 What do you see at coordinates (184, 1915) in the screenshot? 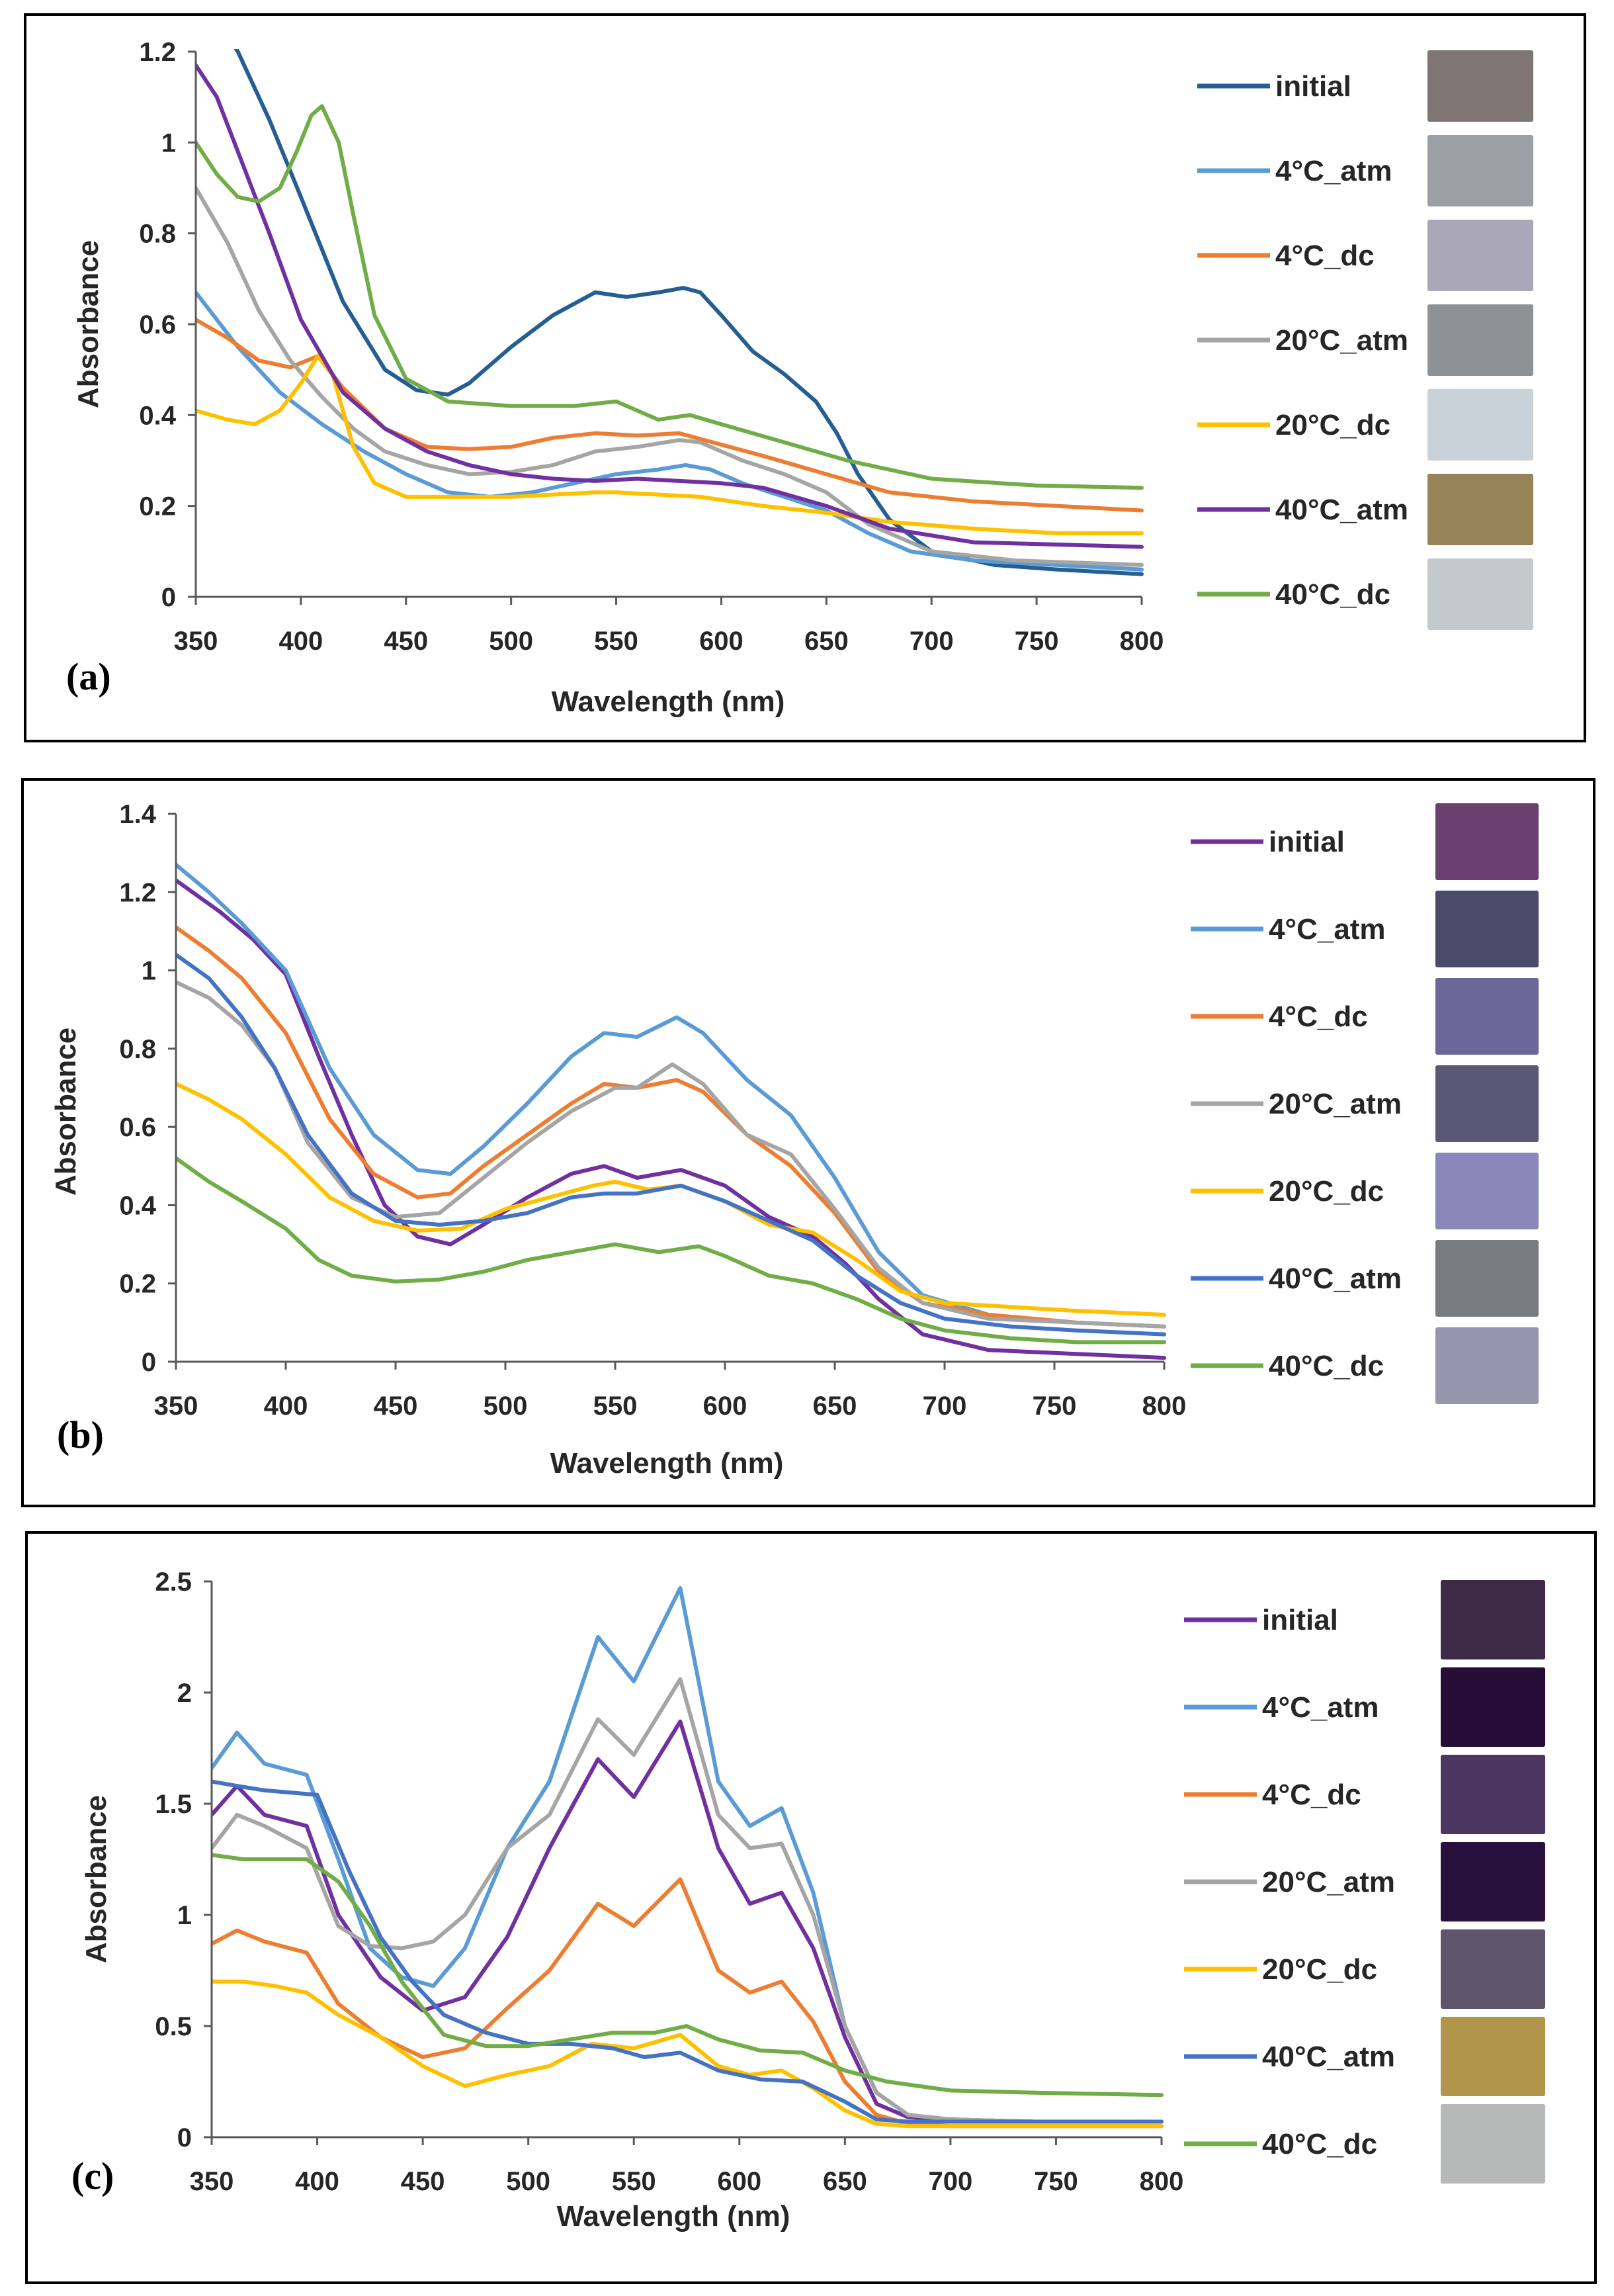
I see `y-tick-label: 1` at bounding box center [184, 1915].